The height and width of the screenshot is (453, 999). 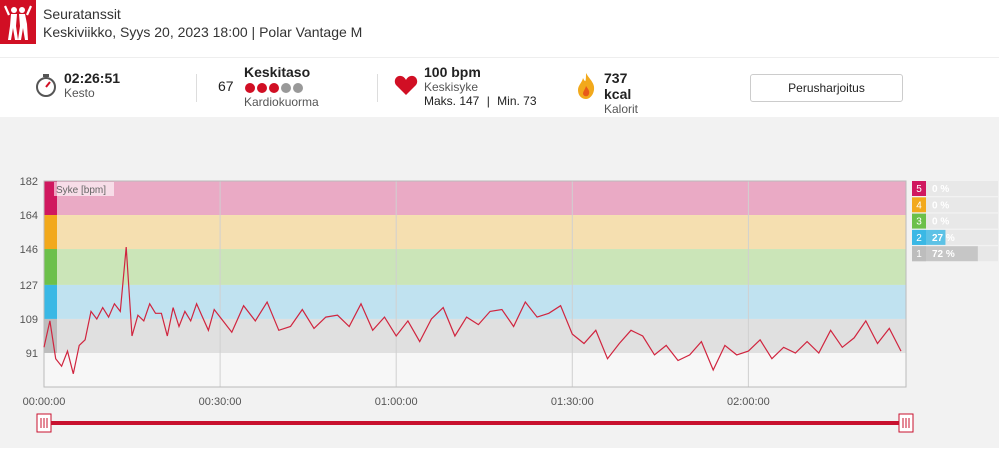 What do you see at coordinates (29, 286) in the screenshot?
I see `y-tick-label: 127` at bounding box center [29, 286].